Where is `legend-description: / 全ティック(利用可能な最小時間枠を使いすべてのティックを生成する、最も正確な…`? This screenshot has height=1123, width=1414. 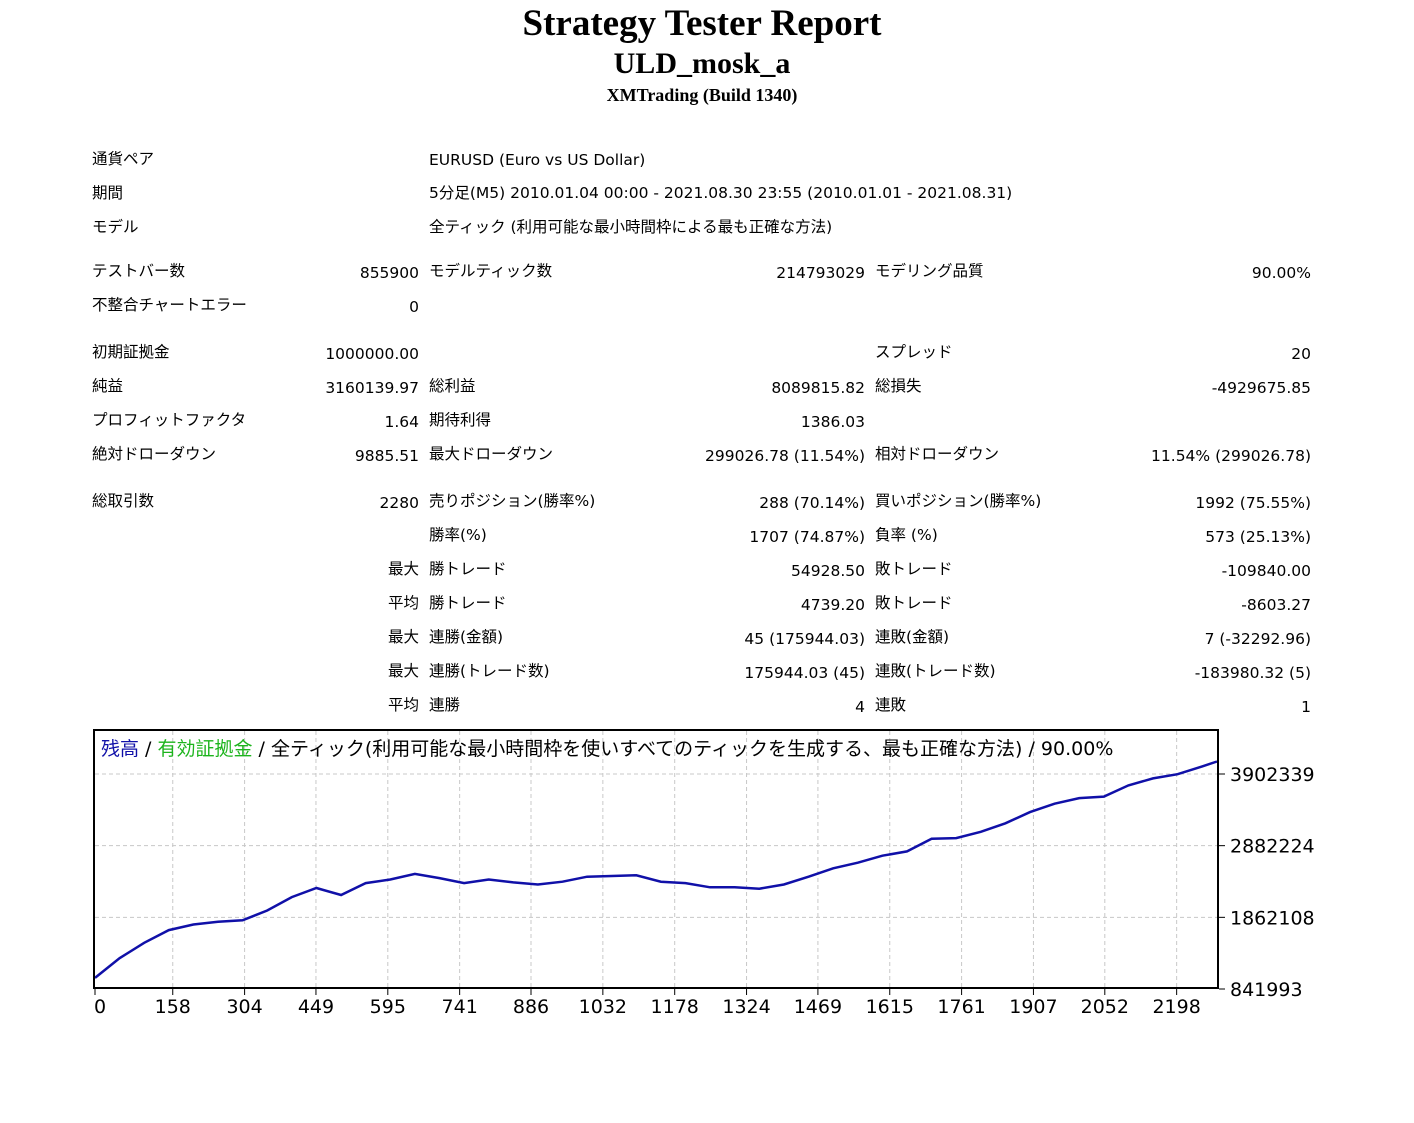
legend-description: / 全ティック(利用可能な最小時間枠を使いすべてのティックを生成する、最も正確な… is located at coordinates (683, 749).